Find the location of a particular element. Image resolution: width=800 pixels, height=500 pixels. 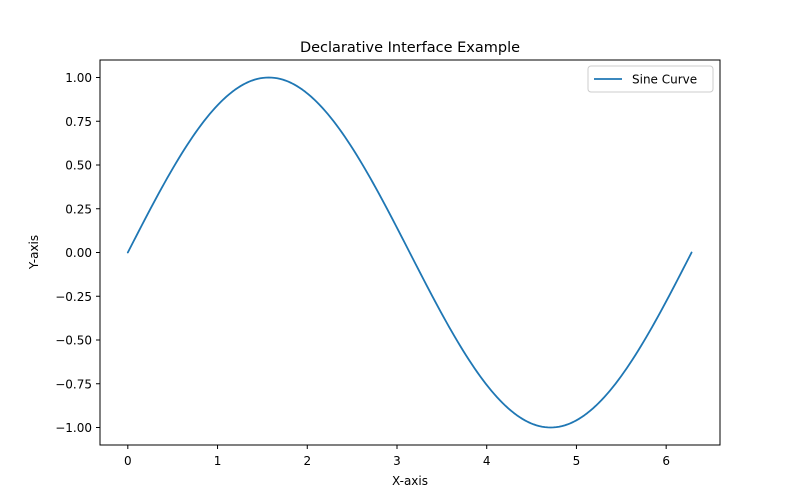

legend: Sine Curve is located at coordinates (650, 79).